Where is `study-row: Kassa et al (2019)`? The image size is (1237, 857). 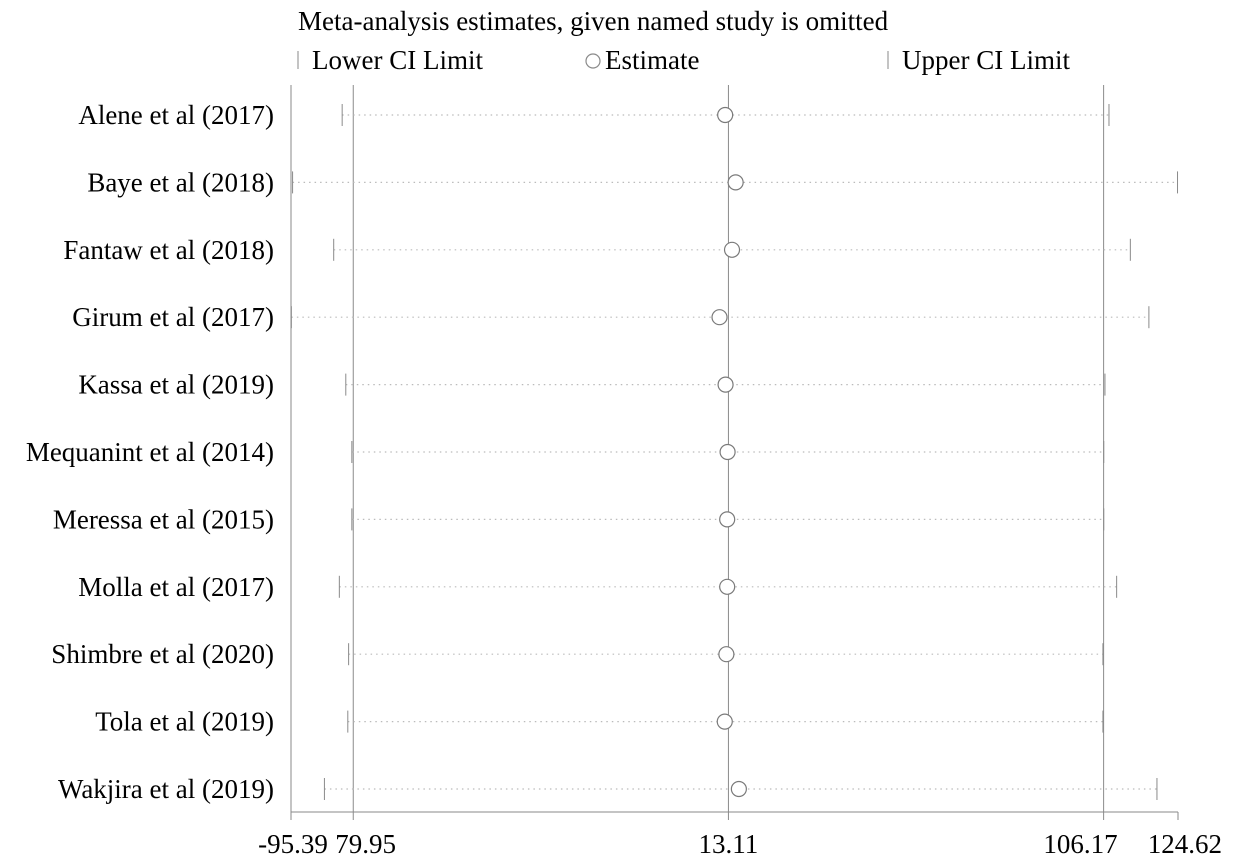
study-row: Kassa et al (2019) is located at coordinates (592, 385).